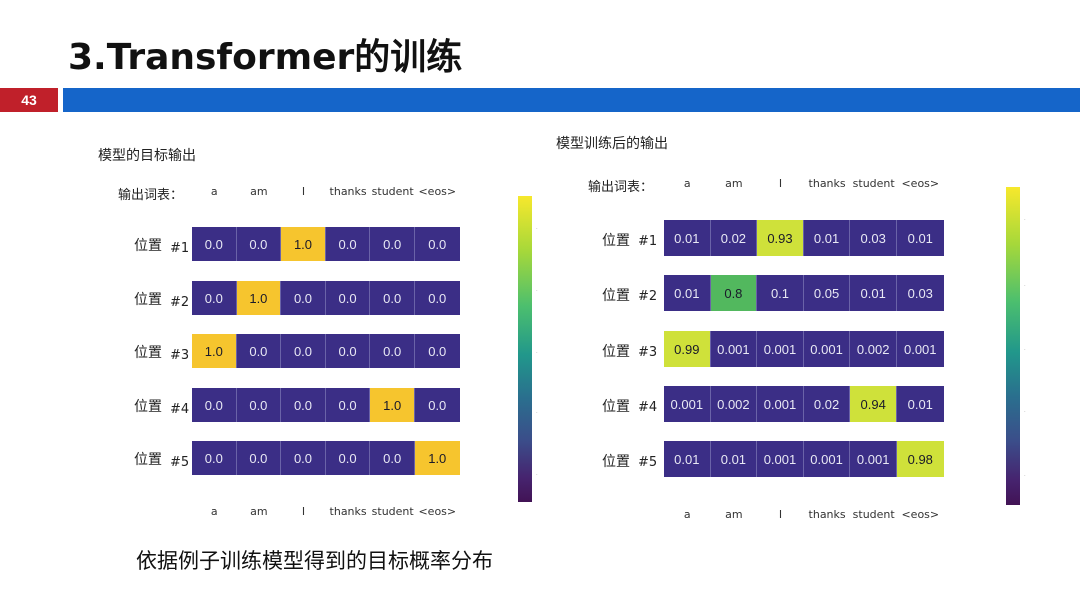  What do you see at coordinates (780, 514) in the screenshot?
I see `right-bottom-column-label: I` at bounding box center [780, 514].